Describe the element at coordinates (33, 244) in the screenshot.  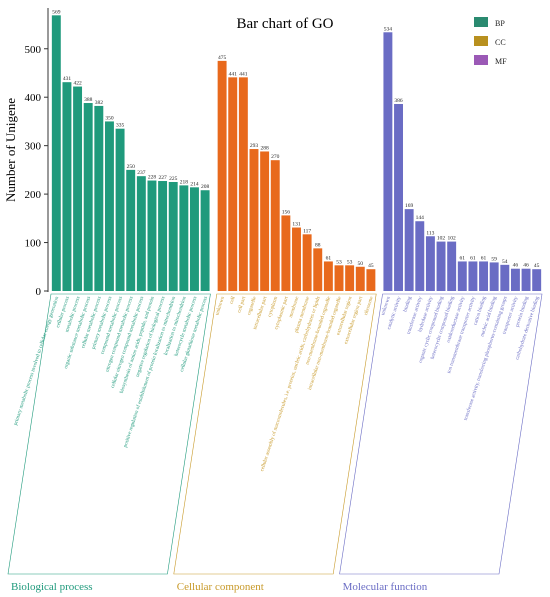
I see `y-tick-label: 100` at that location.